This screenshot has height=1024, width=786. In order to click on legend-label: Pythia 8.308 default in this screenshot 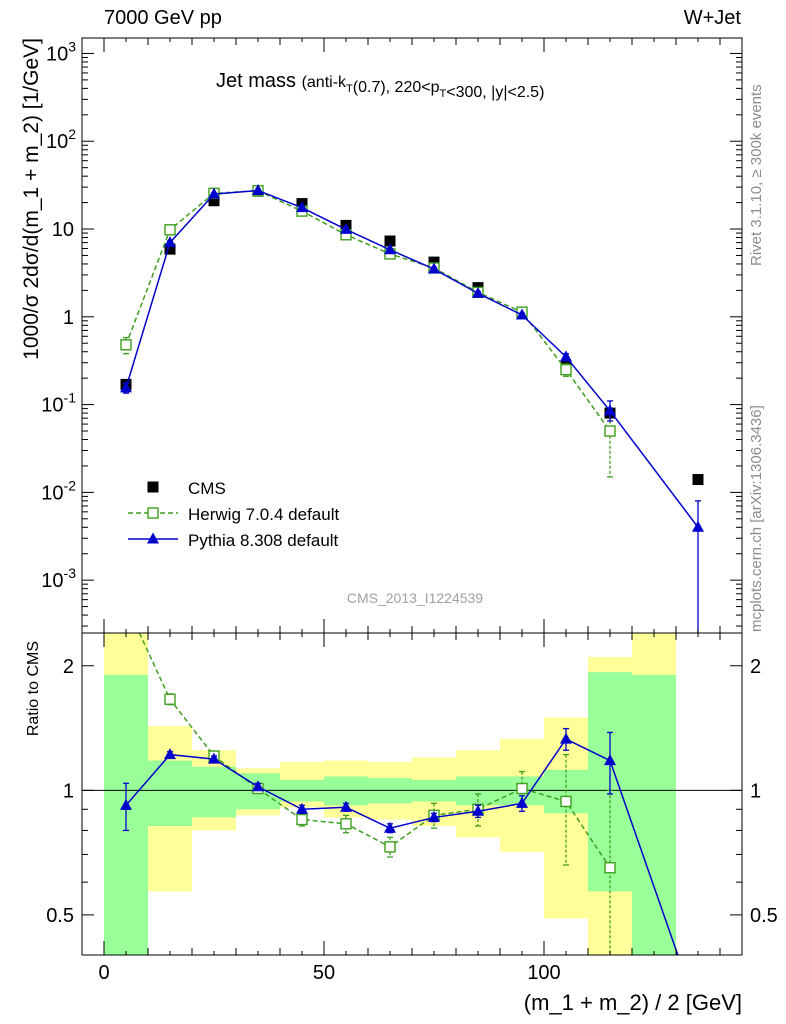, I will do `click(263, 540)`.